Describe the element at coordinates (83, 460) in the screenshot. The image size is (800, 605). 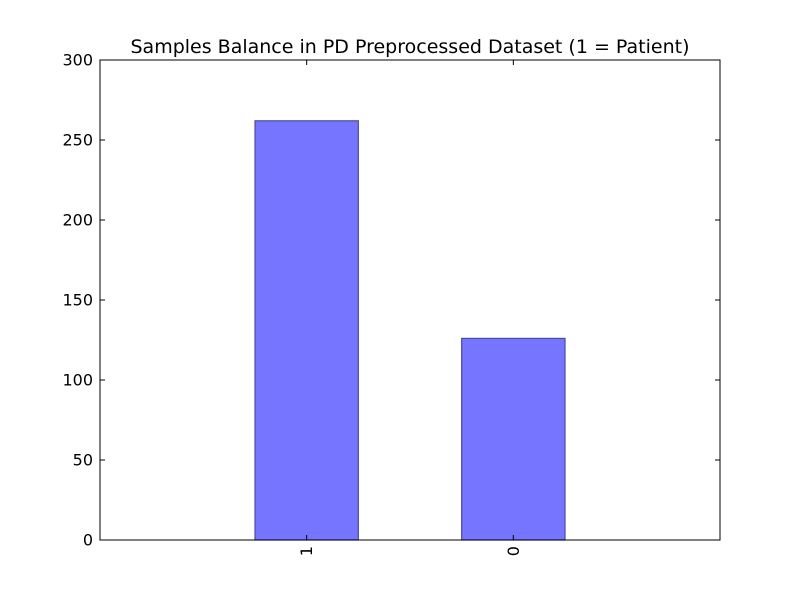
I see `y-tick-label: 50` at that location.